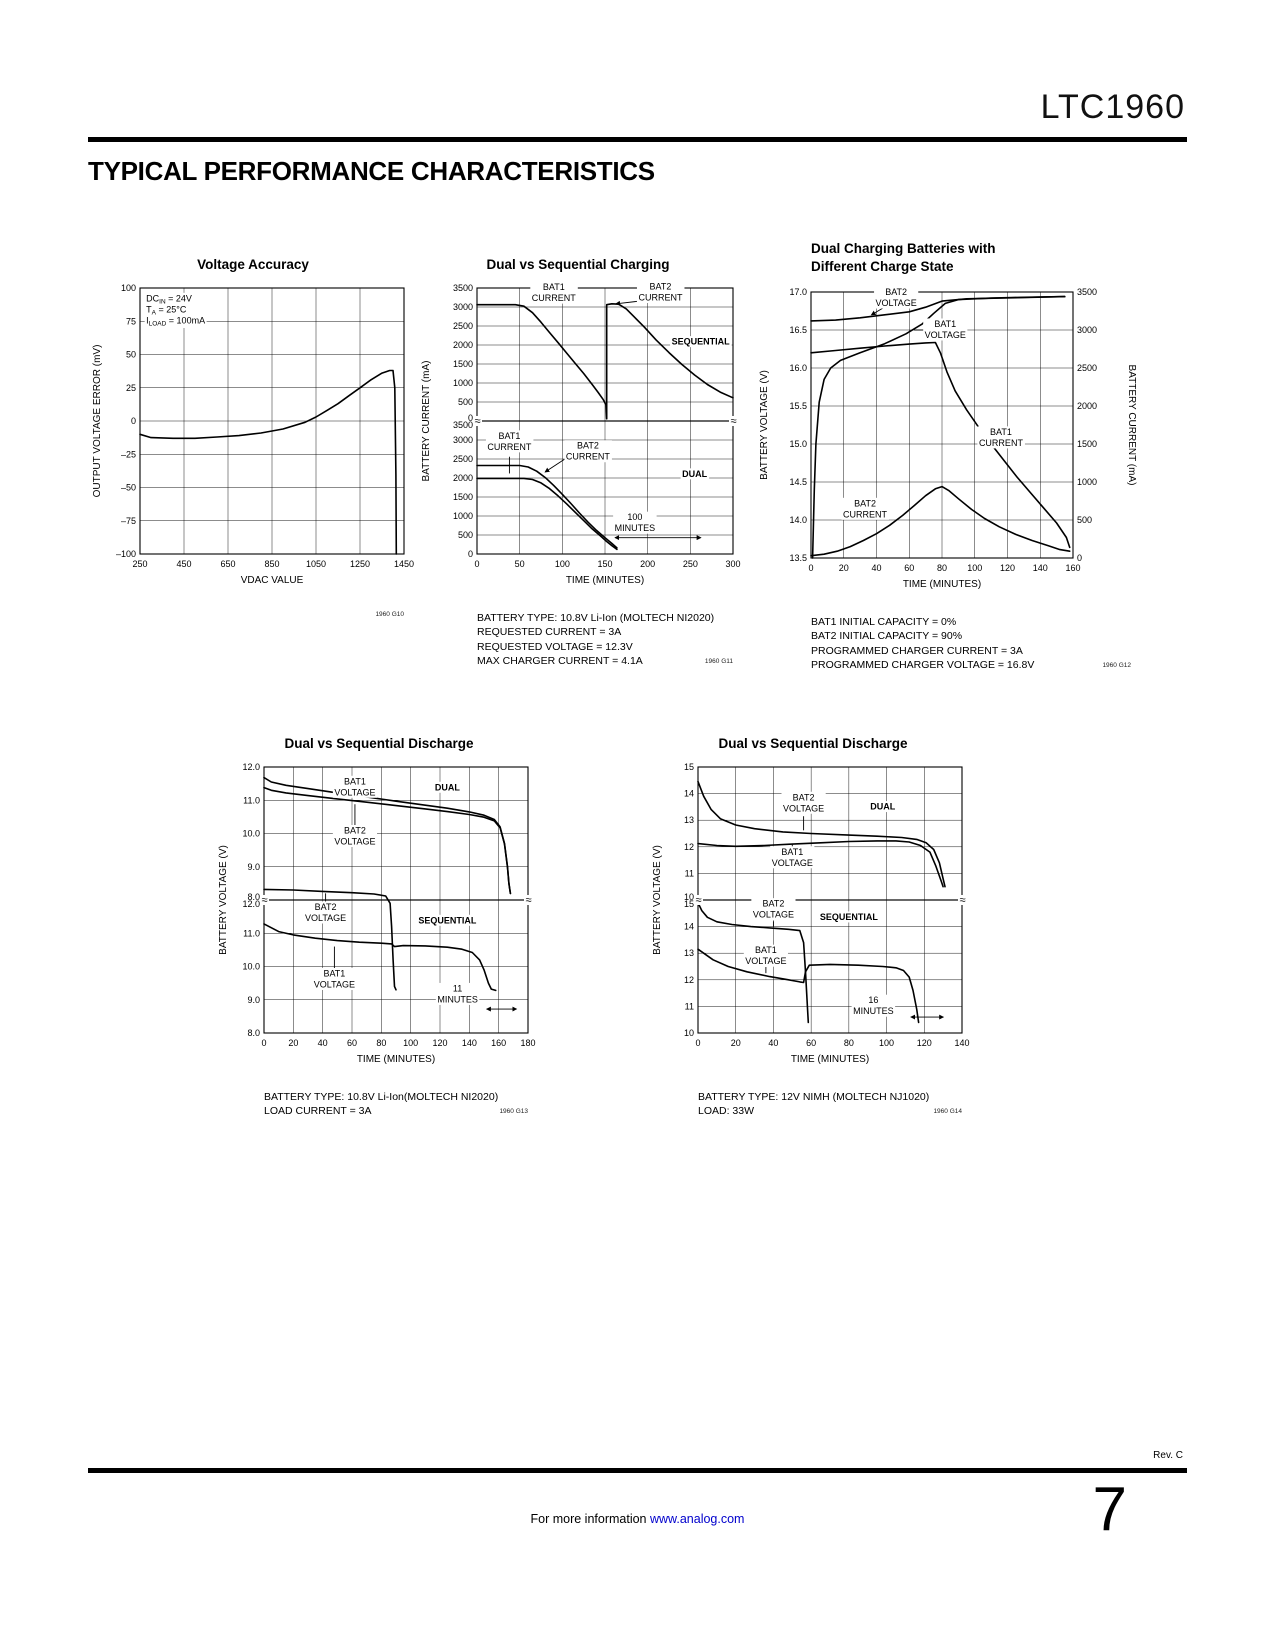 This screenshot has height=1650, width=1275. Describe the element at coordinates (469, 1043) in the screenshot. I see `svg-text: 140` at that location.